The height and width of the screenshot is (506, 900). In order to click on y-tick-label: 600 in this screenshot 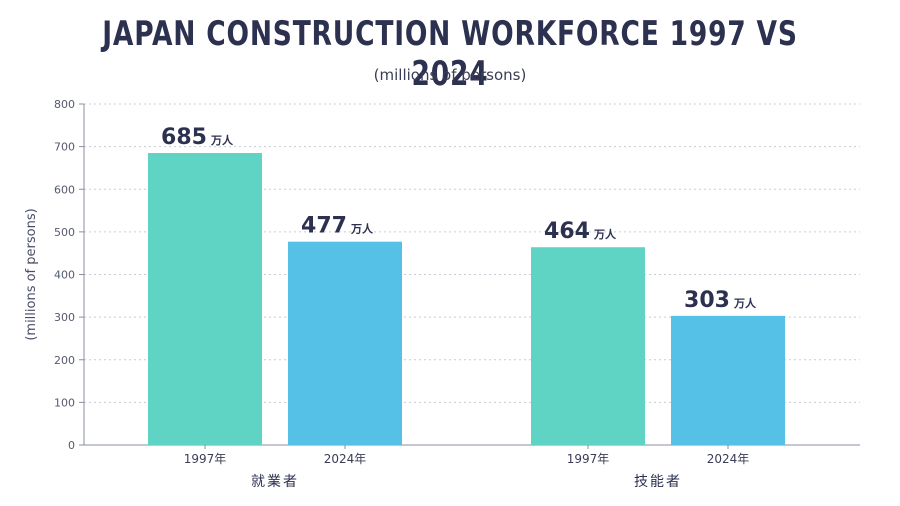, I will do `click(64, 189)`.